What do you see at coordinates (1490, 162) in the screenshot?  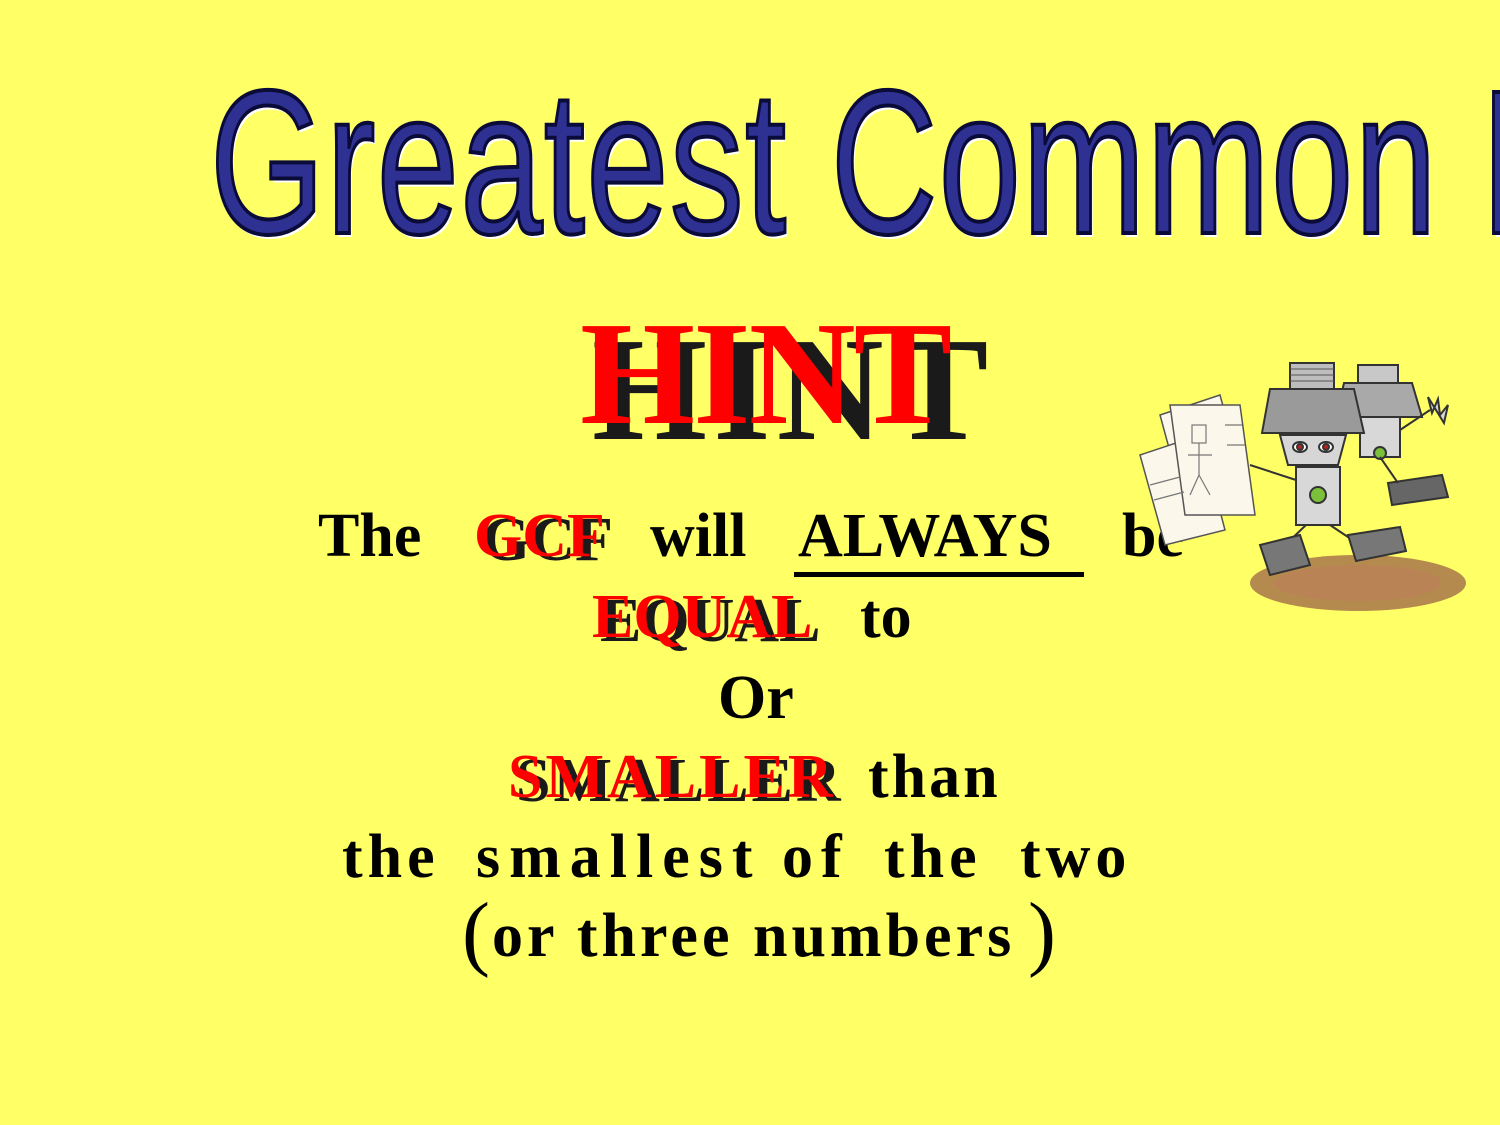 I see `title-word-factor: Factor` at bounding box center [1490, 162].